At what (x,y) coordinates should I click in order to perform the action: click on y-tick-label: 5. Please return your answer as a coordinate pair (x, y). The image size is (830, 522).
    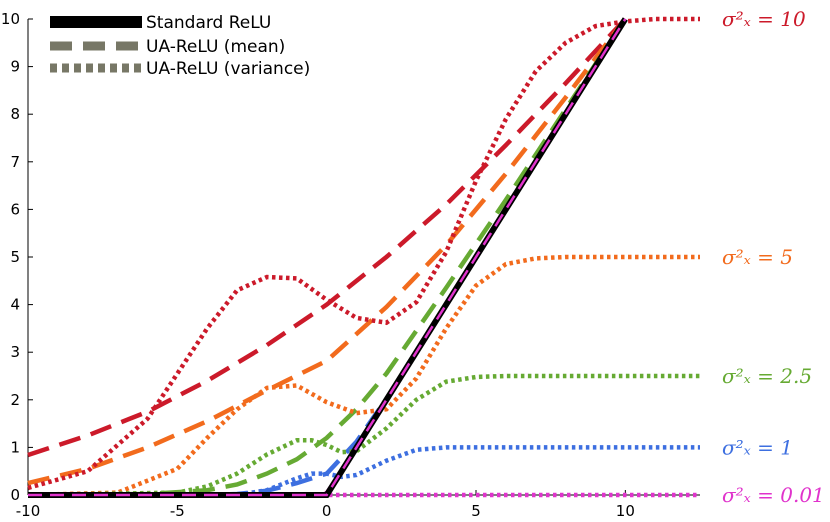
    Looking at the image, I should click on (15, 257).